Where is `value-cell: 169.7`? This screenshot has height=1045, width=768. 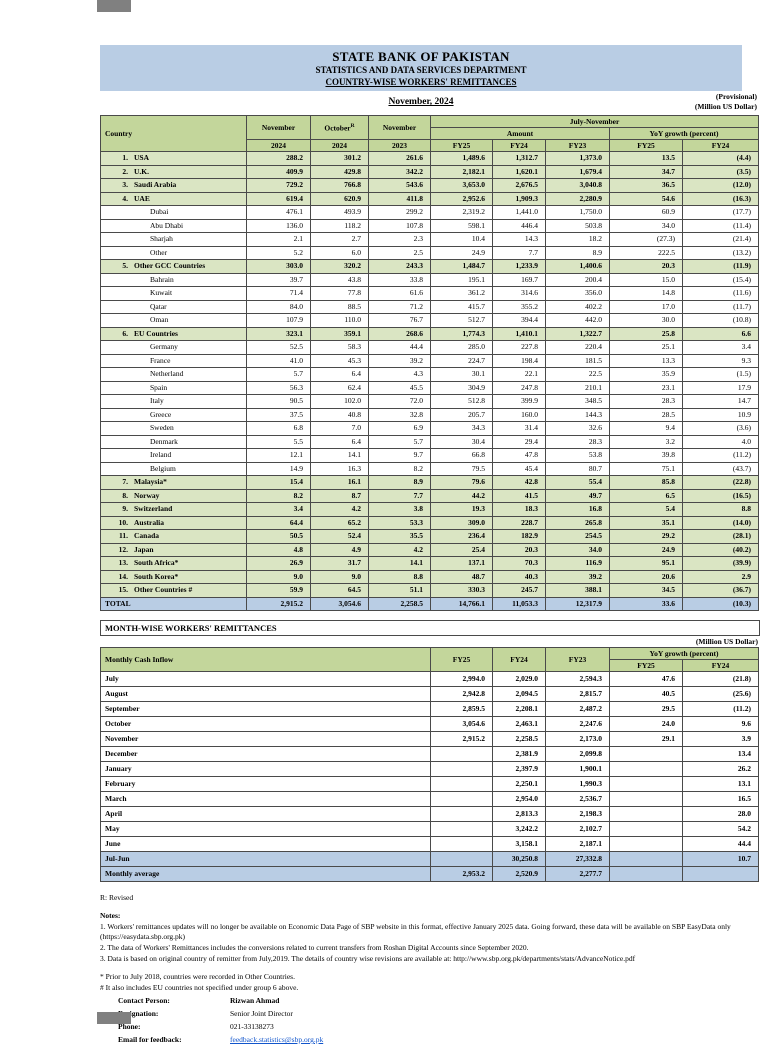
value-cell: 169.7 is located at coordinates (519, 279).